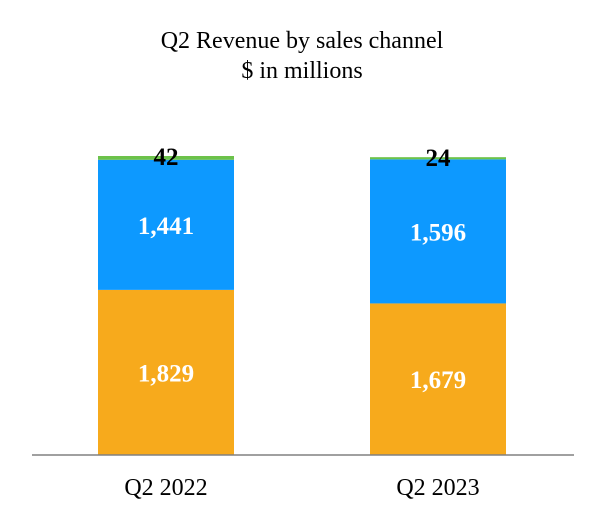 This screenshot has width=604, height=532. Describe the element at coordinates (302, 71) in the screenshot. I see `chart-subtitle: $ in millions` at that location.